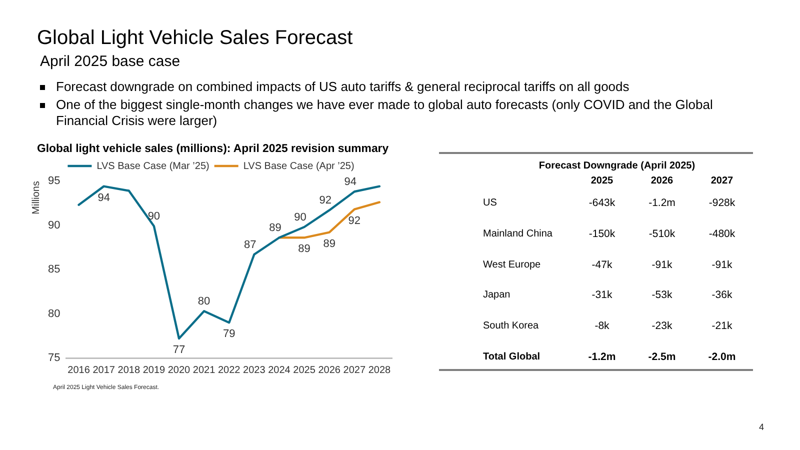 Image resolution: width=800 pixels, height=450 pixels. What do you see at coordinates (304, 370) in the screenshot?
I see `x-tick-label: 2025` at bounding box center [304, 370].